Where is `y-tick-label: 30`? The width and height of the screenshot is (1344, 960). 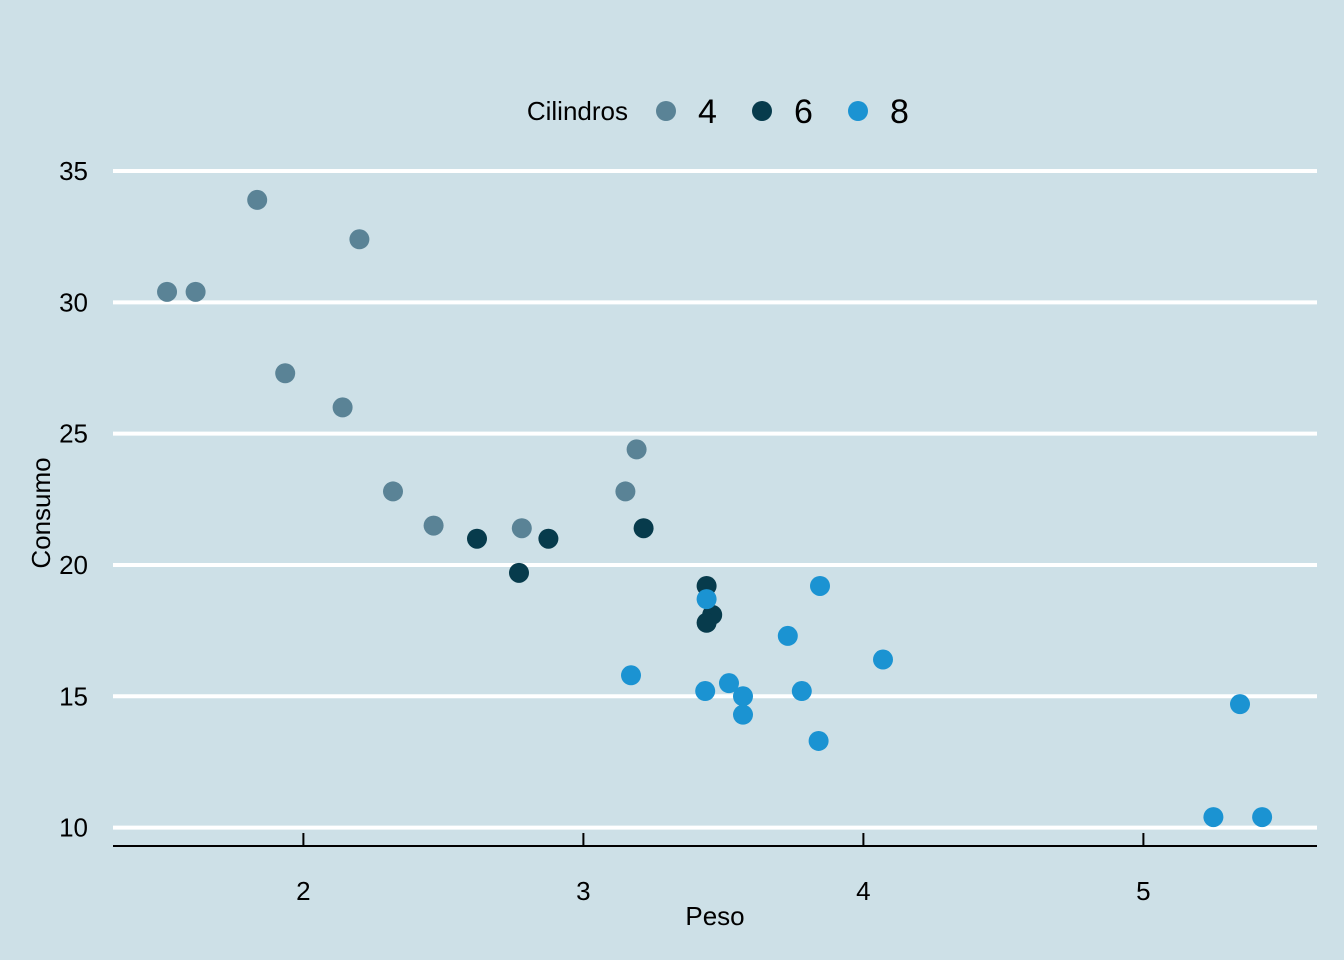 y-tick-label: 30 is located at coordinates (73, 302).